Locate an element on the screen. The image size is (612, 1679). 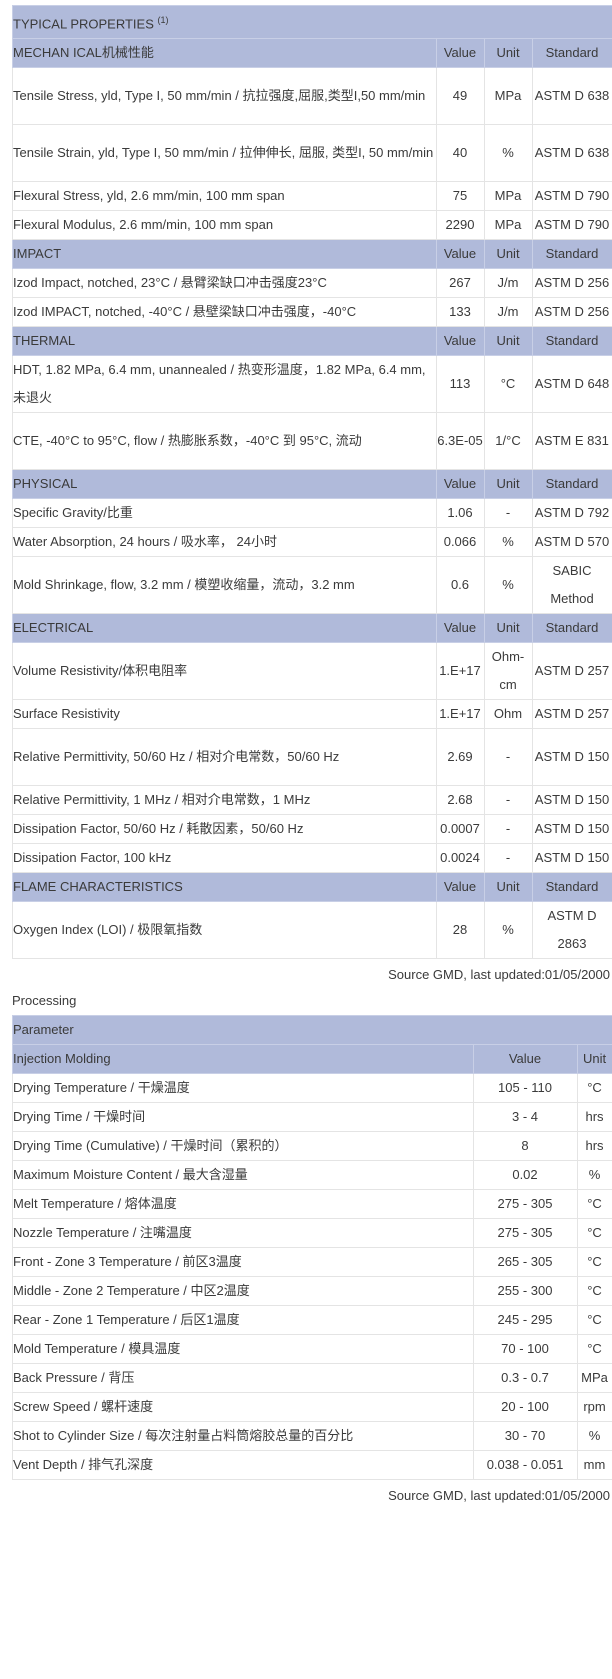
property-value: 0.0007 is located at coordinates (461, 829).